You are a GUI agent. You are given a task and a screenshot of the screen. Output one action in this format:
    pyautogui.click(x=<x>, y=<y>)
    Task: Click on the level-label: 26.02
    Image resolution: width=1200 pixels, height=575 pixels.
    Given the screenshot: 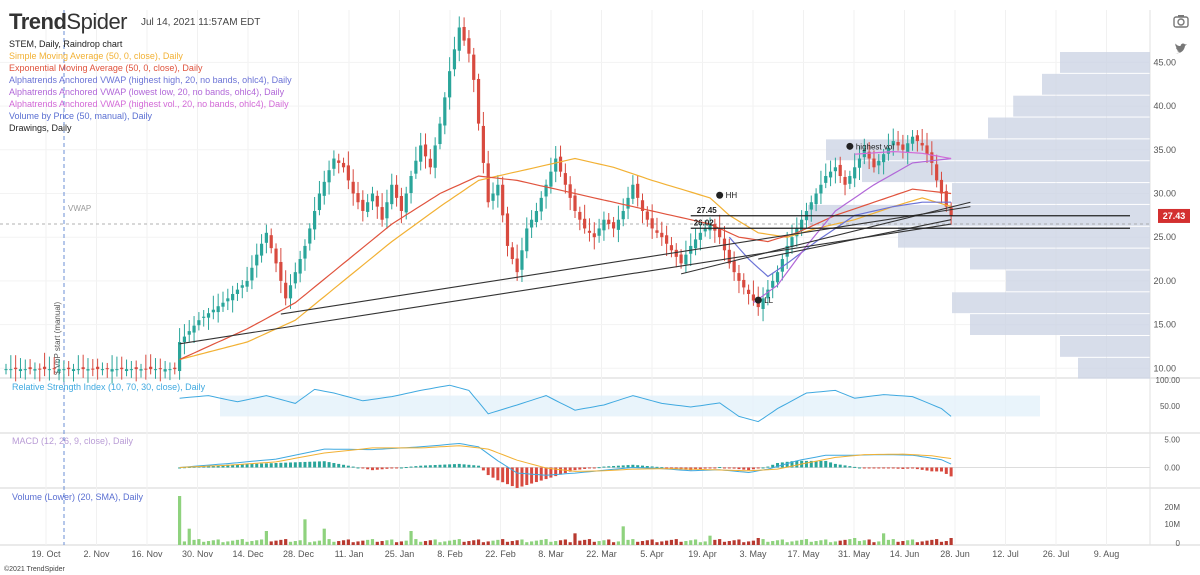 What is the action you would take?
    pyautogui.click(x=704, y=222)
    